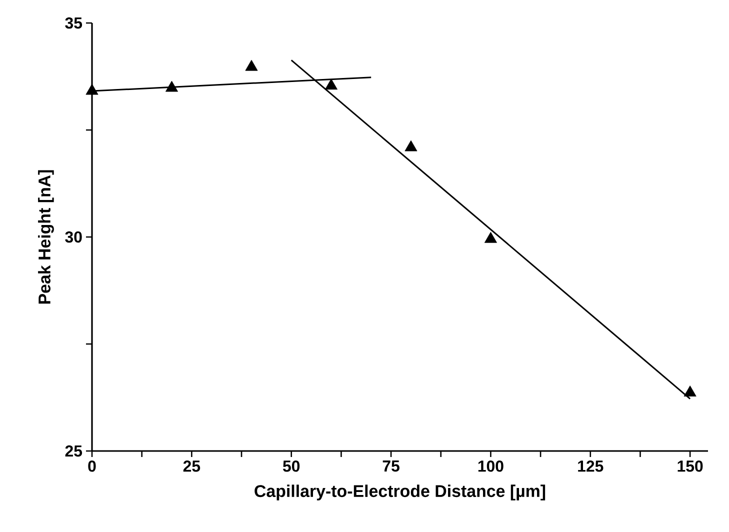 This screenshot has width=729, height=532. Describe the element at coordinates (92, 466) in the screenshot. I see `x-tick-label: 0` at that location.